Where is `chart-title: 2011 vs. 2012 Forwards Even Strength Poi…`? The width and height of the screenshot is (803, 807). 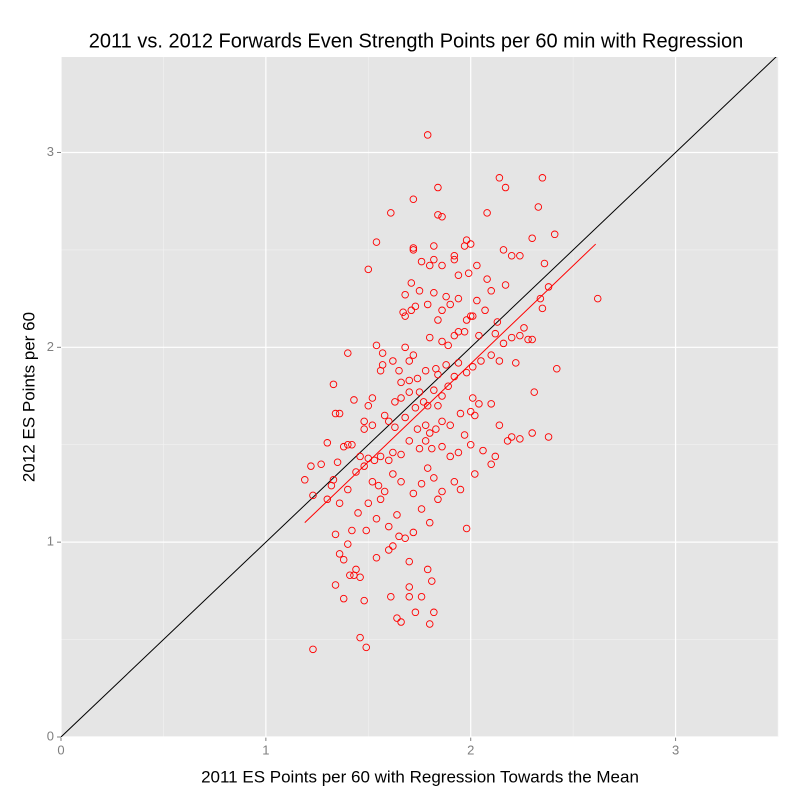
chart-title: 2011 vs. 2012 Forwards Even Strength Poi… is located at coordinates (416, 41).